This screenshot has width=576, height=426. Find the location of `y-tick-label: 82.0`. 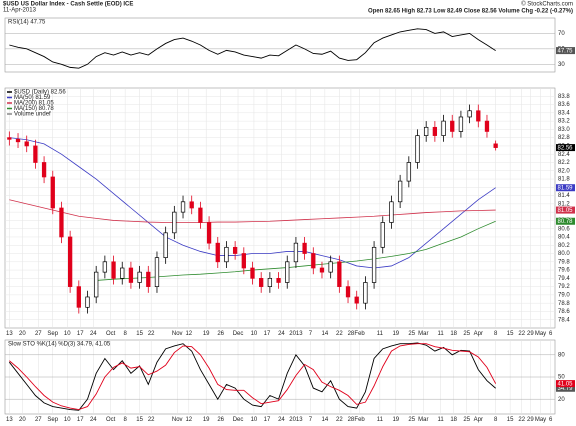

y-tick-label: 82.0 is located at coordinates (564, 171).